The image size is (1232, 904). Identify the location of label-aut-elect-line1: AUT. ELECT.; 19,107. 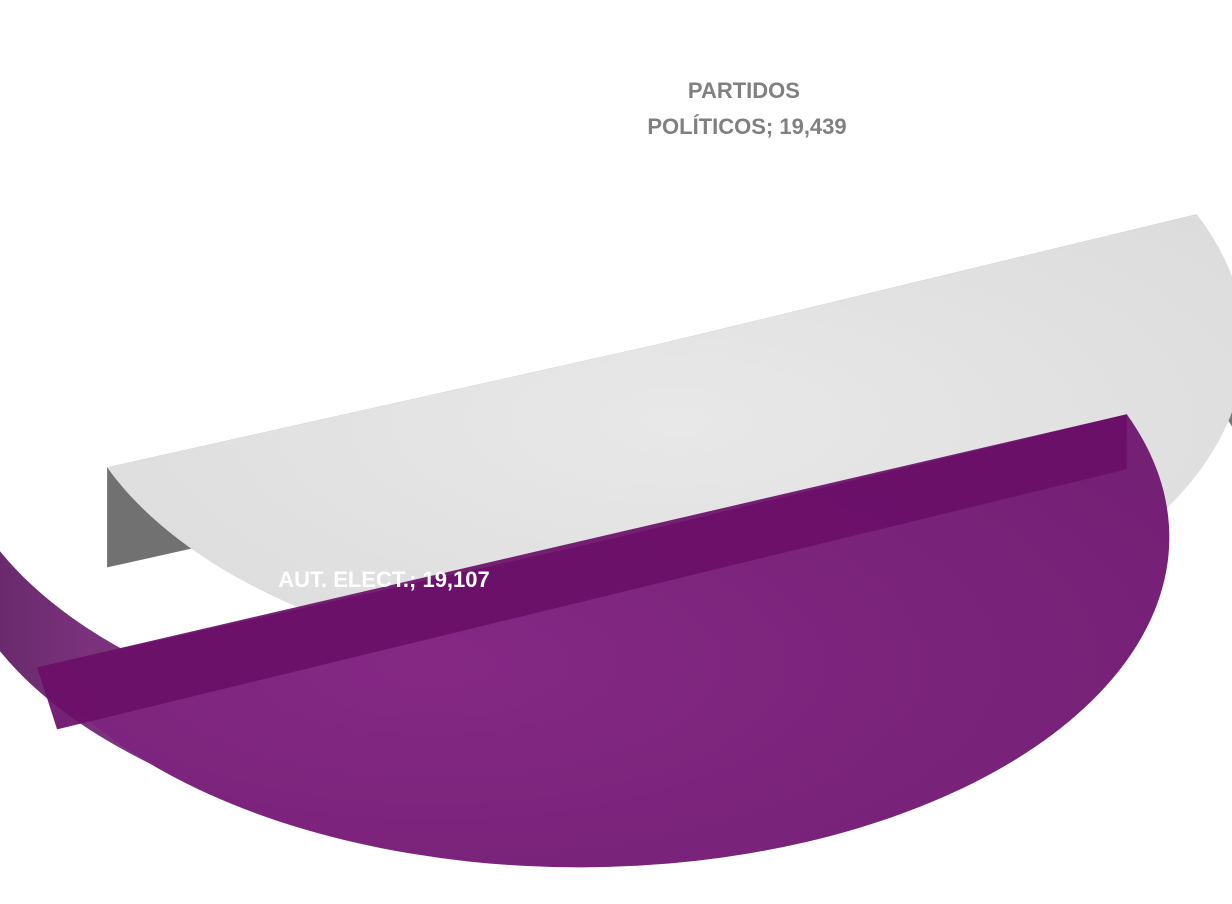
(384, 579).